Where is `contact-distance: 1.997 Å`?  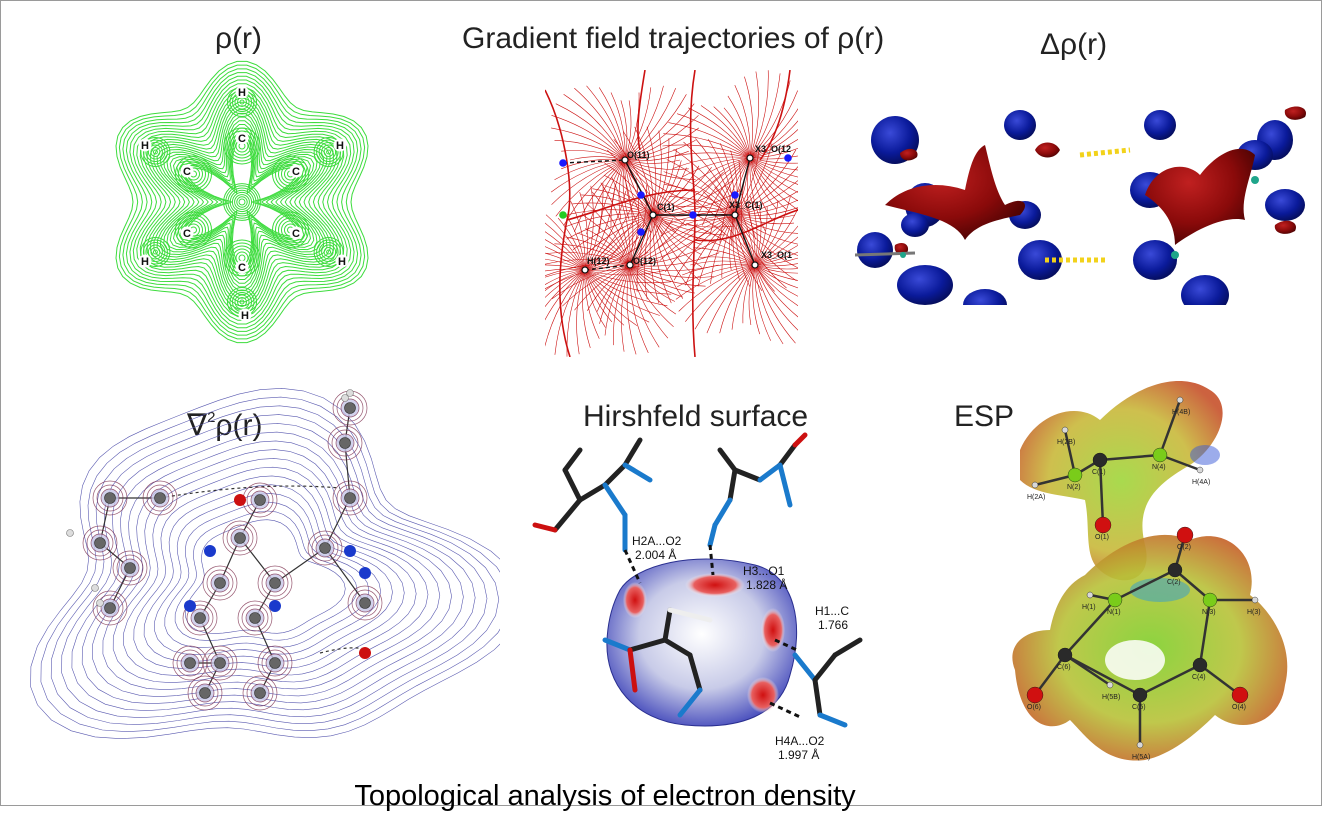 contact-distance: 1.997 Å is located at coordinates (798, 753).